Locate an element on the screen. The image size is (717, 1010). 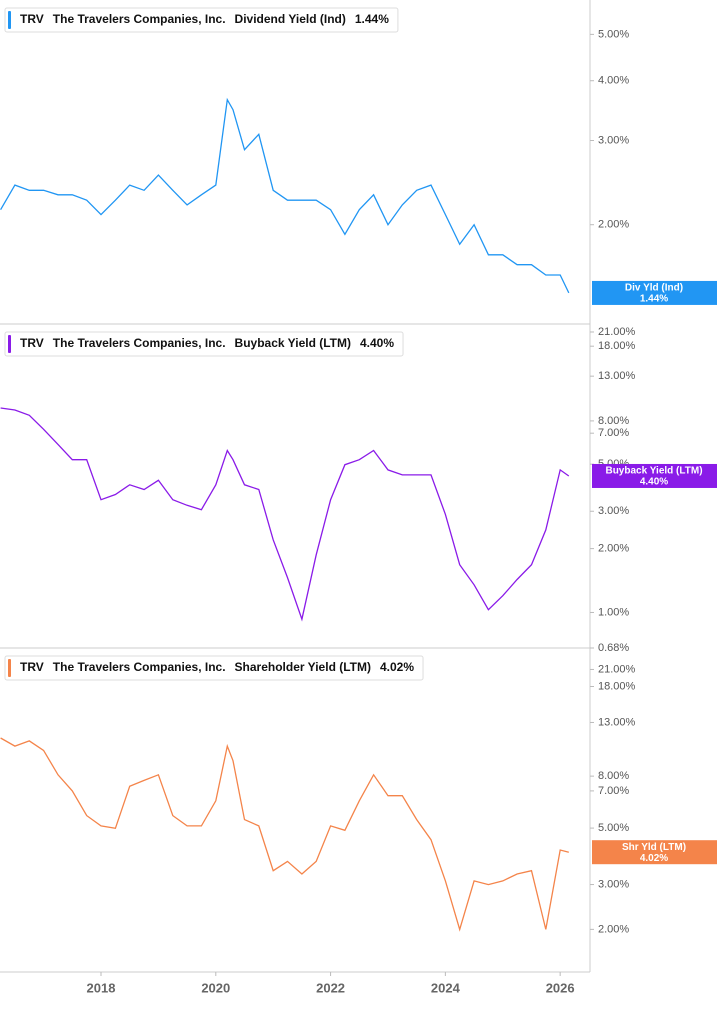
x-tick-label: 2024 is located at coordinates (446, 987).